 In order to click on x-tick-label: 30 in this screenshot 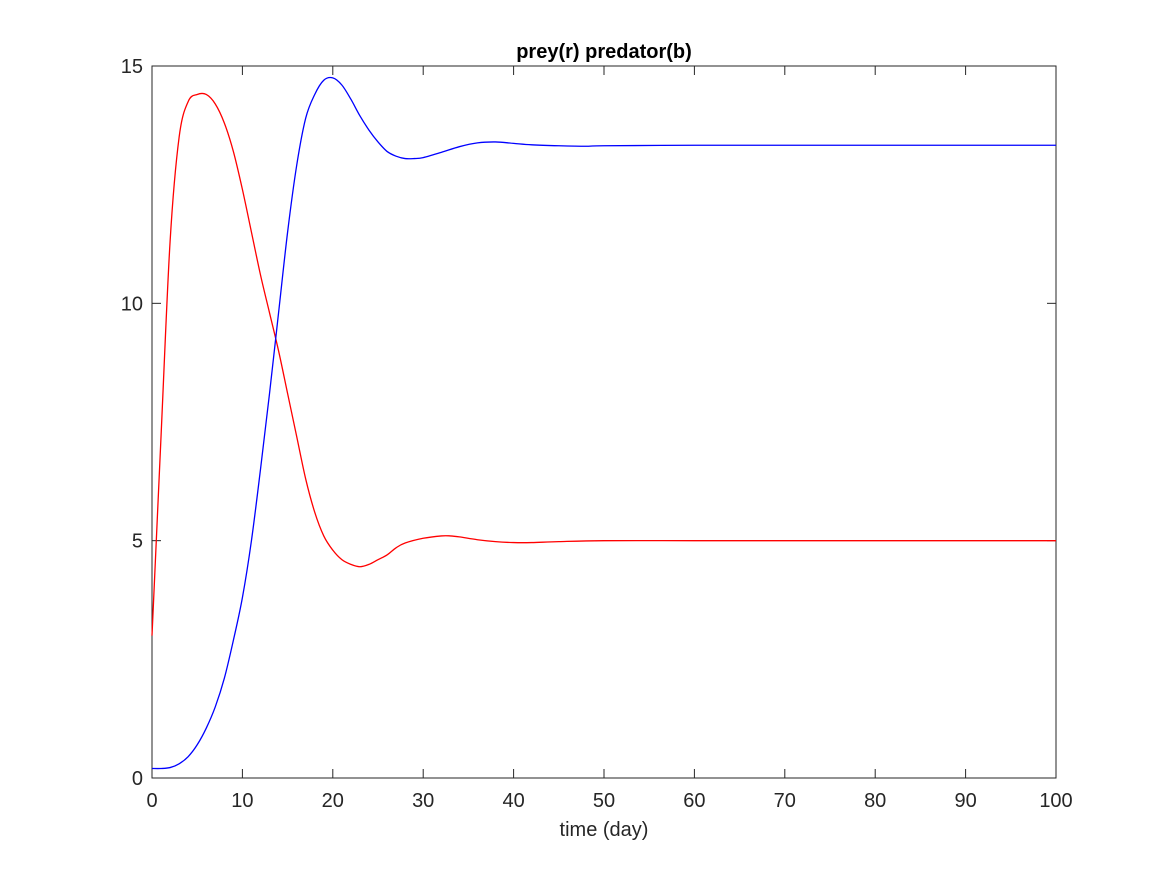, I will do `click(423, 801)`.